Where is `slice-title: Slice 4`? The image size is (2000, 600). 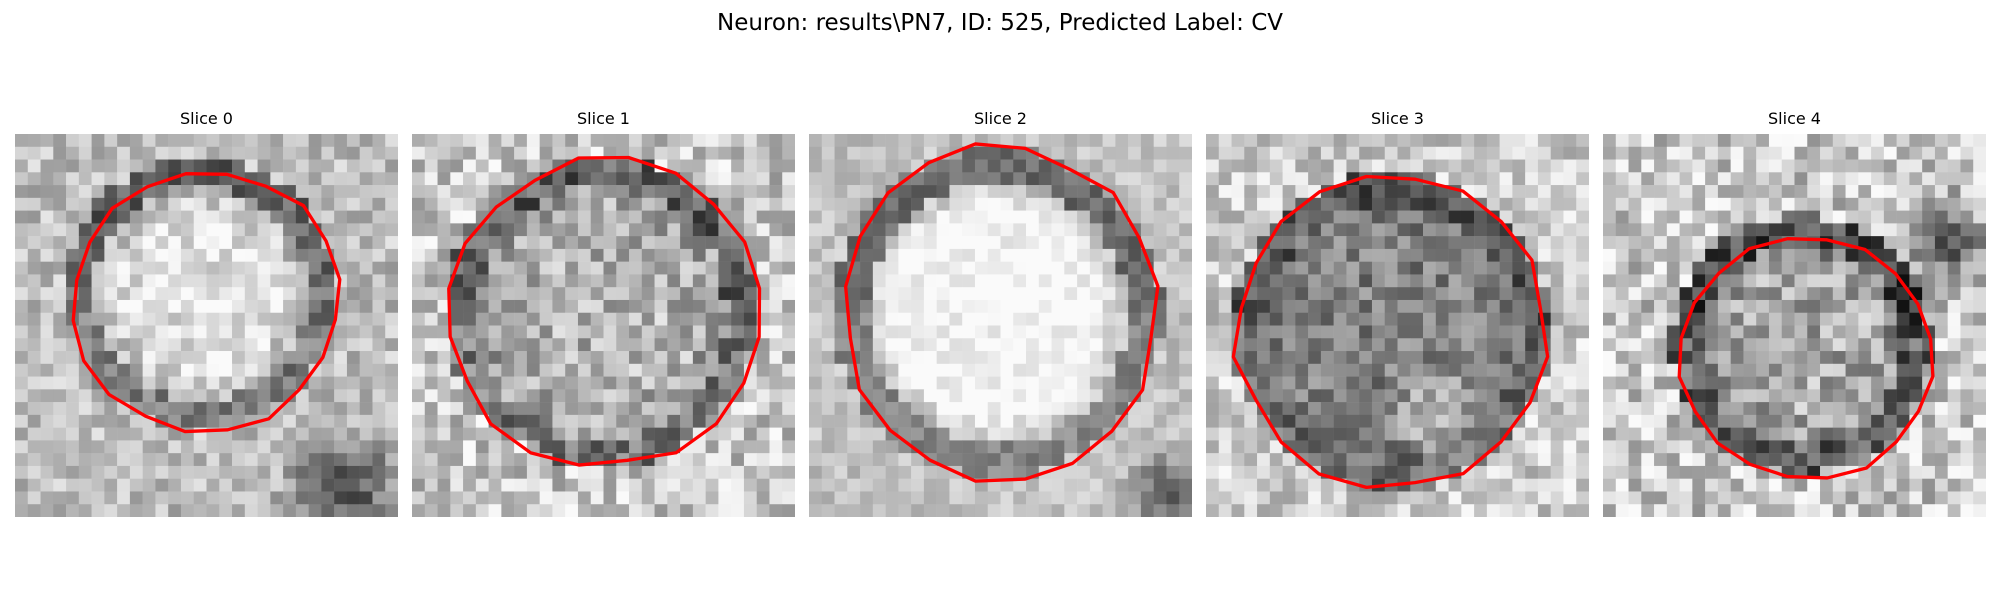 slice-title: Slice 4 is located at coordinates (1794, 118).